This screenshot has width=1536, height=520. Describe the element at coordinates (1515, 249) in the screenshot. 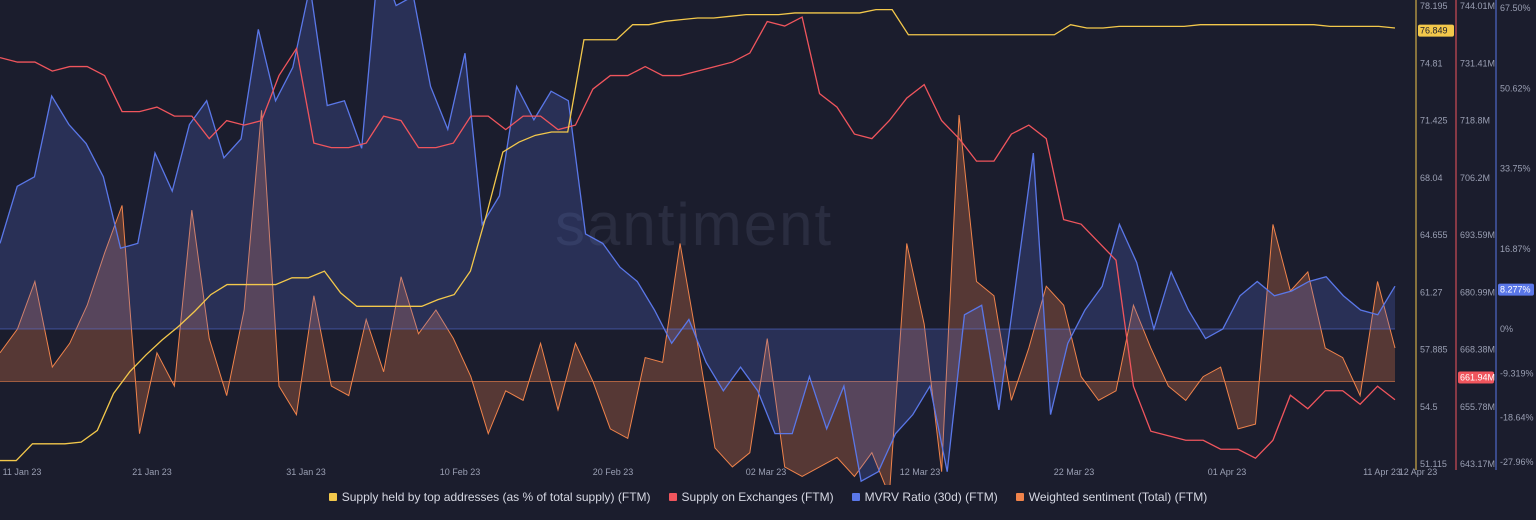

I see `mvrv-tick-label: 16.87%` at that location.